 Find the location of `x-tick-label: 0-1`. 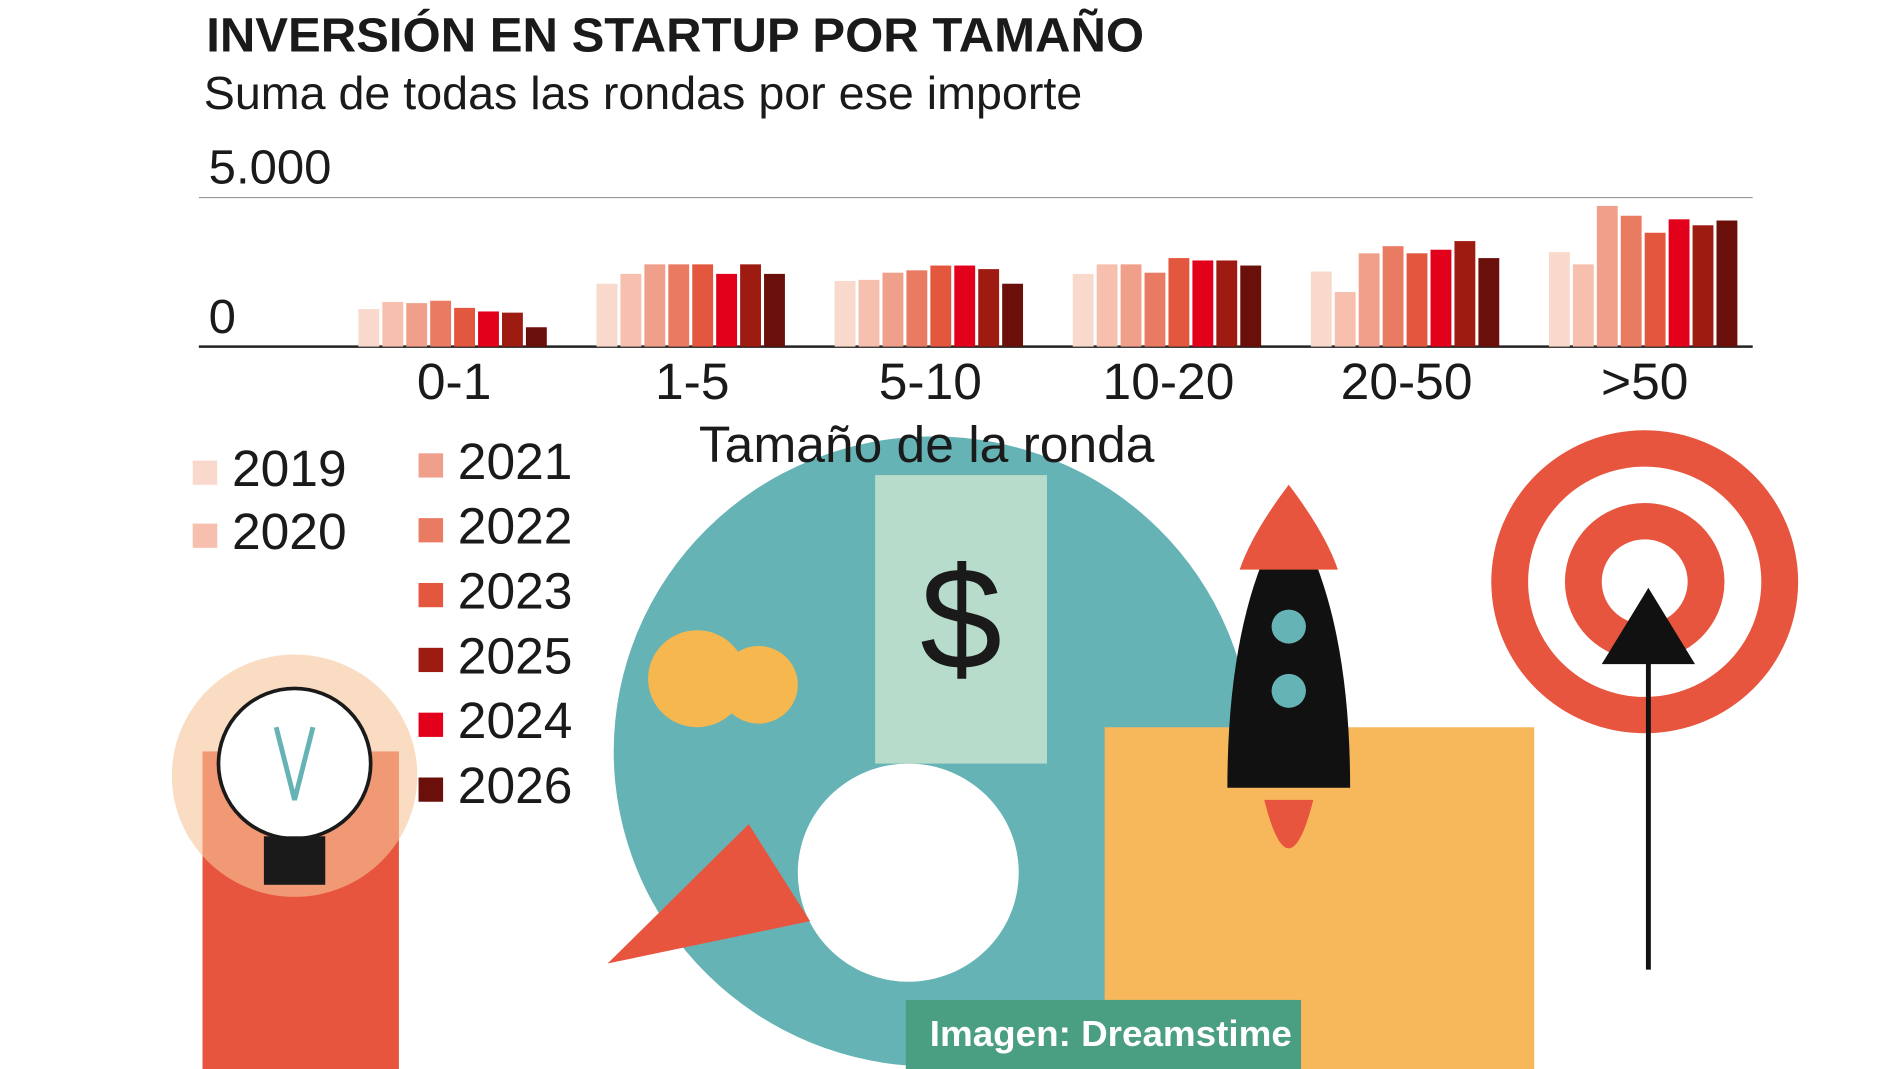

x-tick-label: 0-1 is located at coordinates (454, 381).